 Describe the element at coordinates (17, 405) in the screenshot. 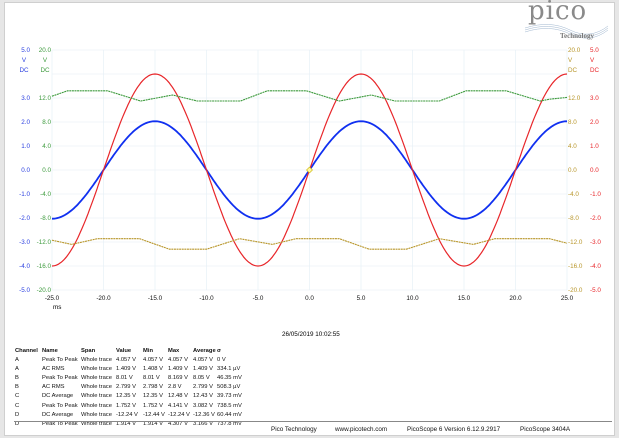

I see `table-cell: C` at that location.